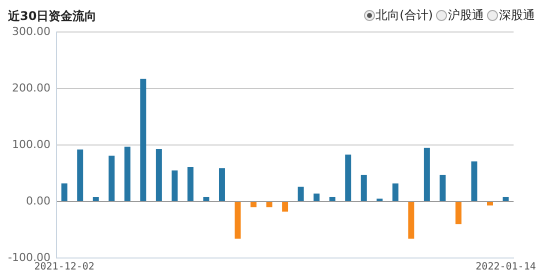 The height and width of the screenshot is (278, 539). What do you see at coordinates (466, 15) in the screenshot?
I see `text: 沪股通` at bounding box center [466, 15].